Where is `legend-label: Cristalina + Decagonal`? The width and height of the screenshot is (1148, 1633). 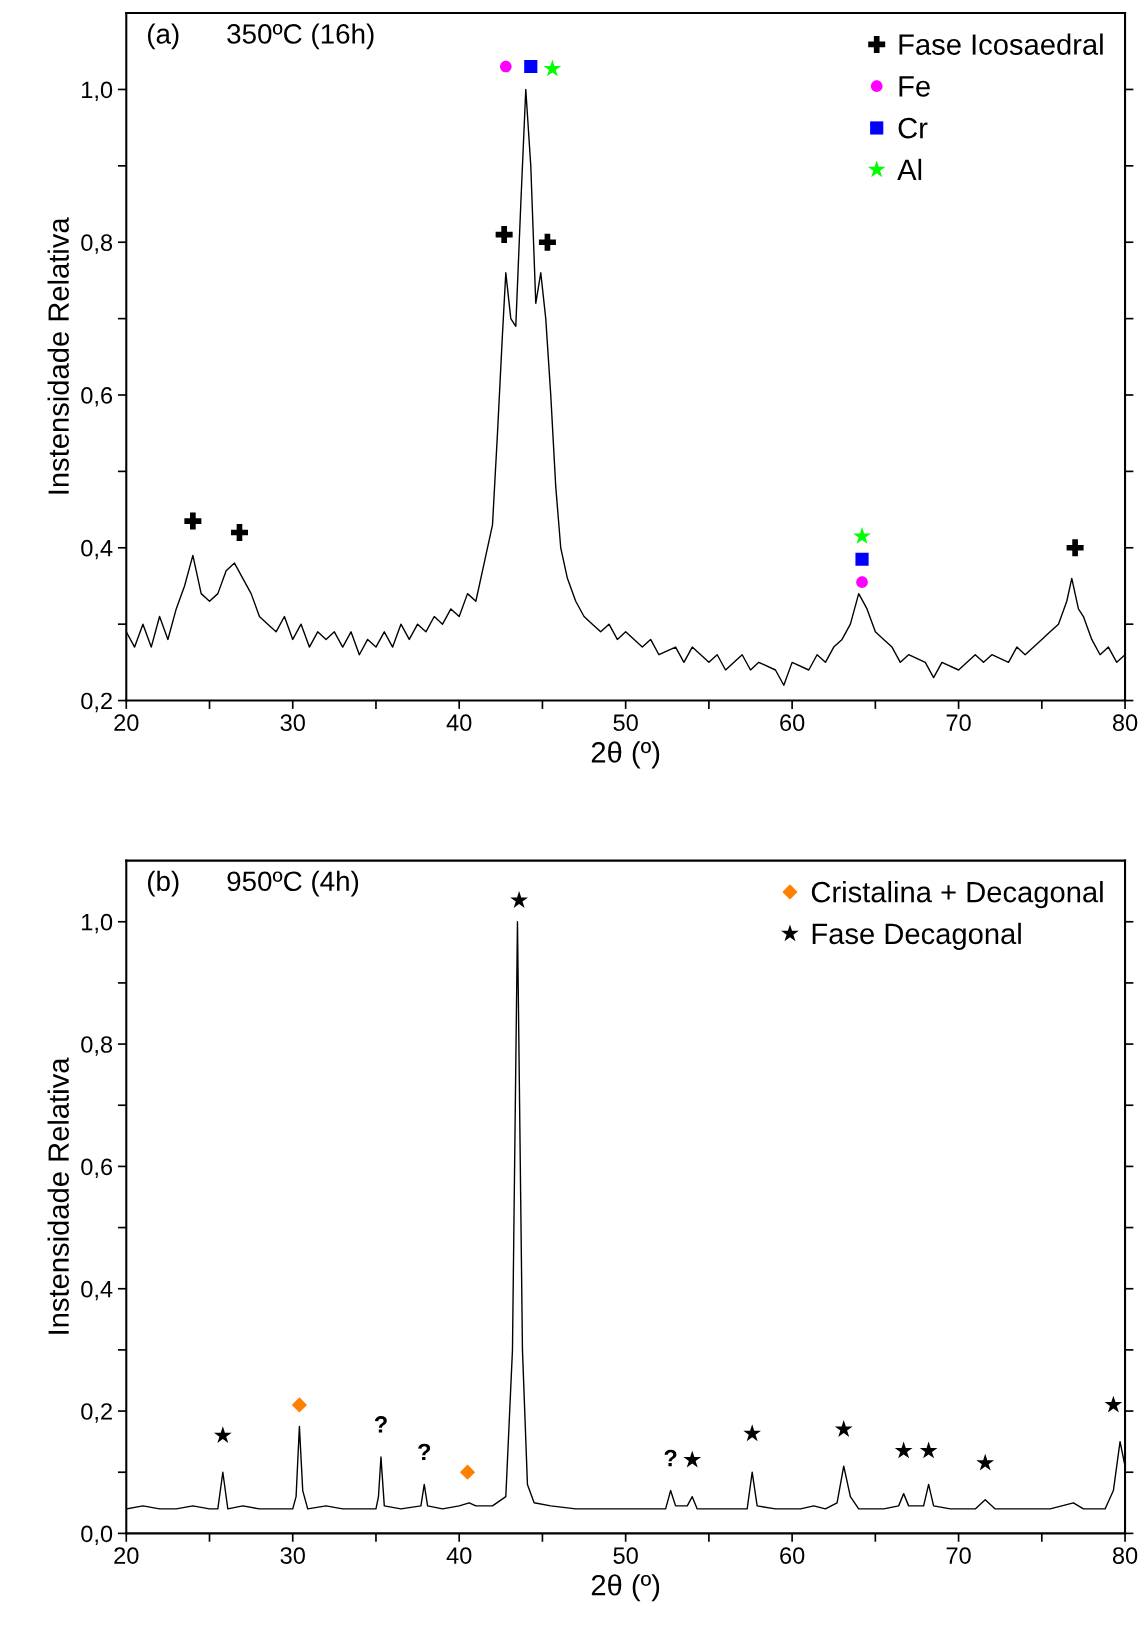 legend-label: Cristalina + Decagonal is located at coordinates (957, 895).